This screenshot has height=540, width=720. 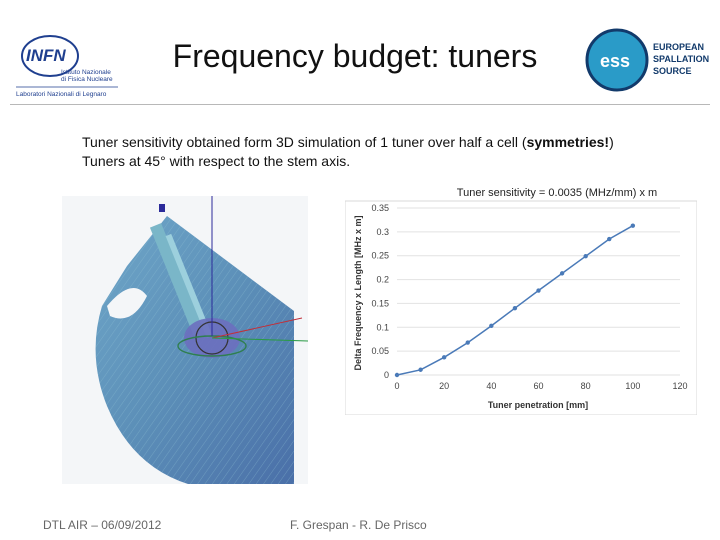 I want to click on header-divider, so click(x=360, y=104).